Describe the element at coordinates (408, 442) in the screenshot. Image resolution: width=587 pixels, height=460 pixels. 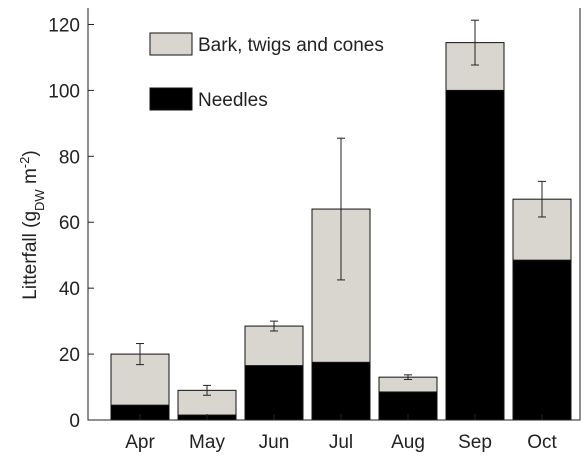
I see `x-tick-label: Aug` at that location.